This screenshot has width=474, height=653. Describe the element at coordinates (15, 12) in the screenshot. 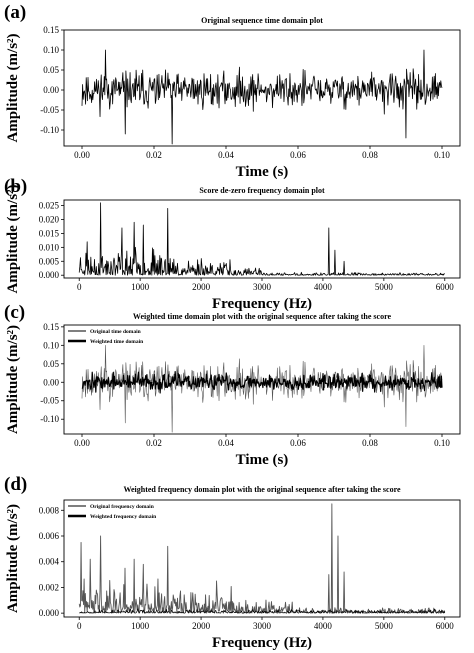

I see `panel-label: (a)` at that location.